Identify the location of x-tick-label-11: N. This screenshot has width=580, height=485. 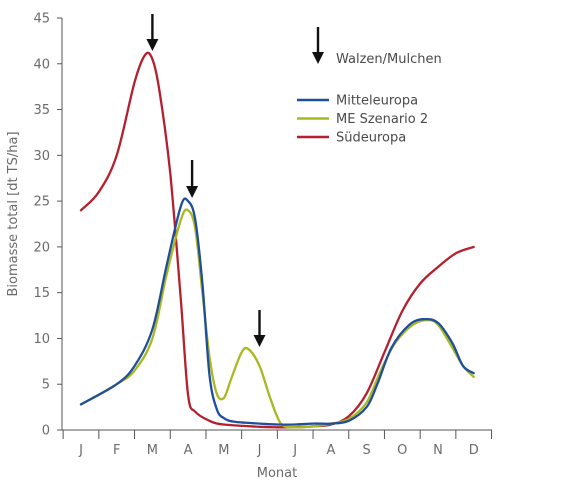
(438, 450).